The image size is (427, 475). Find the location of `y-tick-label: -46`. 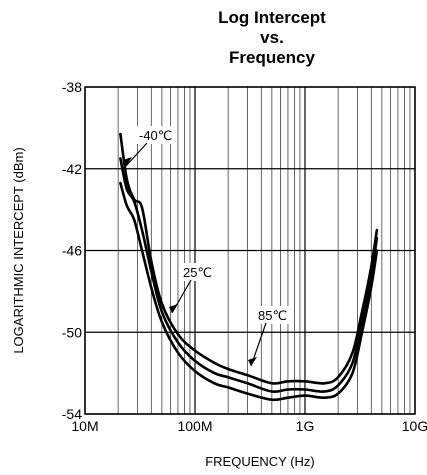

y-tick-label: -46 is located at coordinates (72, 251).